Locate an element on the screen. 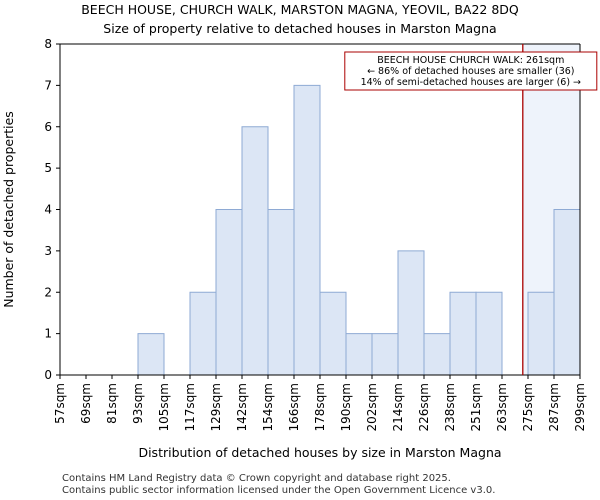 Image resolution: width=600 pixels, height=500 pixels. x-tick-label-57sqm: 57sqm is located at coordinates (60, 403).